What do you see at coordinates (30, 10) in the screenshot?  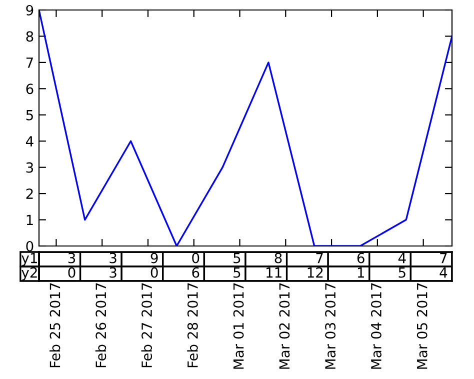 I see `y-tick-label: 9` at bounding box center [30, 10].